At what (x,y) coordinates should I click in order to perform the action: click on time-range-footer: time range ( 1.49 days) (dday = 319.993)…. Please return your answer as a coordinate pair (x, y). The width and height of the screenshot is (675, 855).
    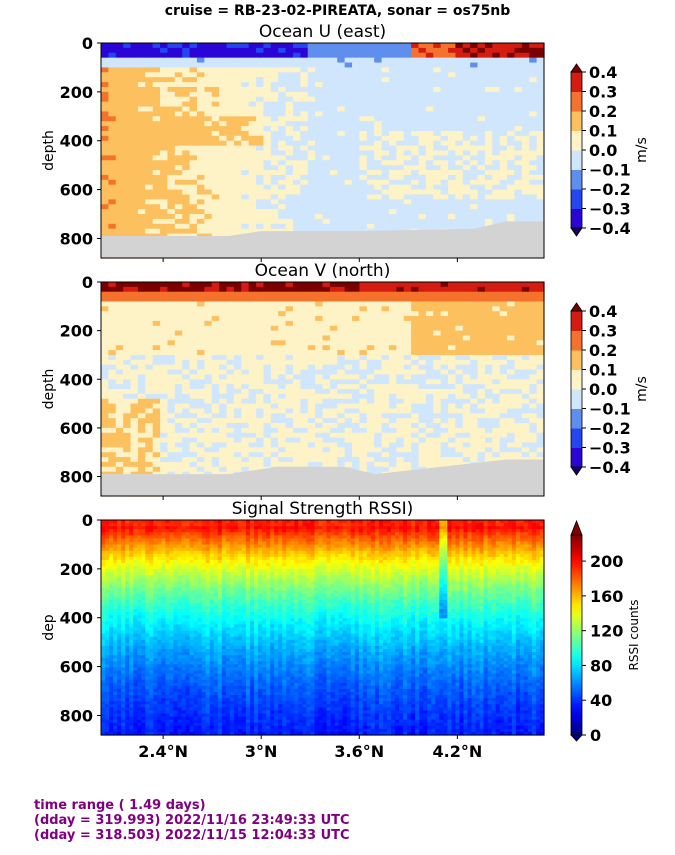
    Looking at the image, I should click on (192, 820).